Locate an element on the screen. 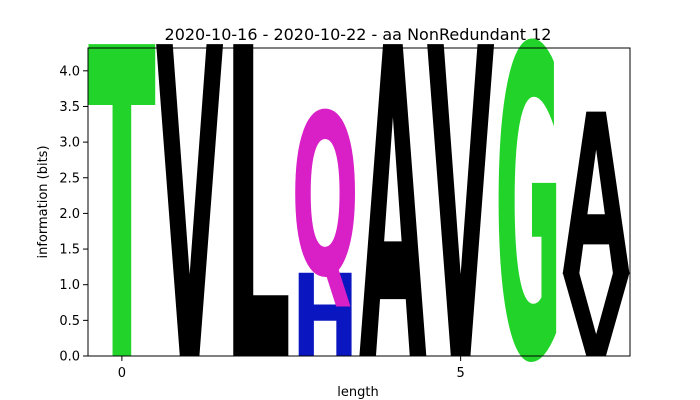 This screenshot has width=700, height=400. y-tick-label: 3.0 is located at coordinates (69, 143).